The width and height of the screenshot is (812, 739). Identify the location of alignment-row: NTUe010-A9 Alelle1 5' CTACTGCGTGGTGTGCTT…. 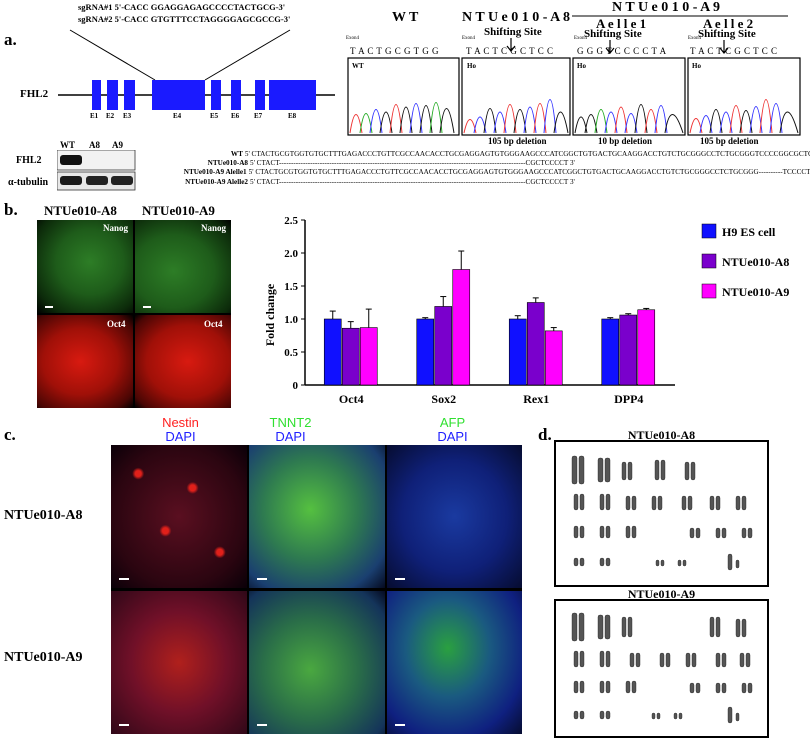
(475, 172).